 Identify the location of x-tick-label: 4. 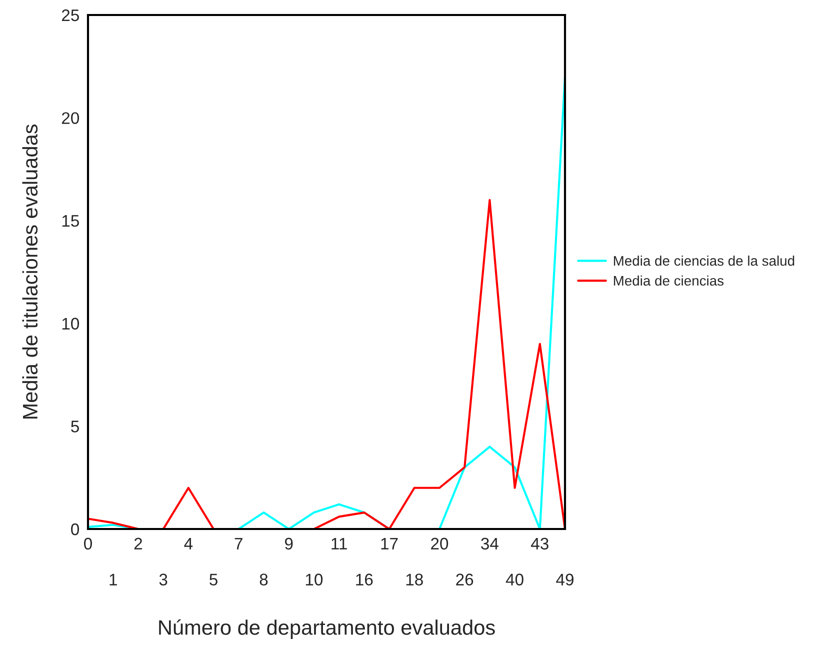
(188, 544).